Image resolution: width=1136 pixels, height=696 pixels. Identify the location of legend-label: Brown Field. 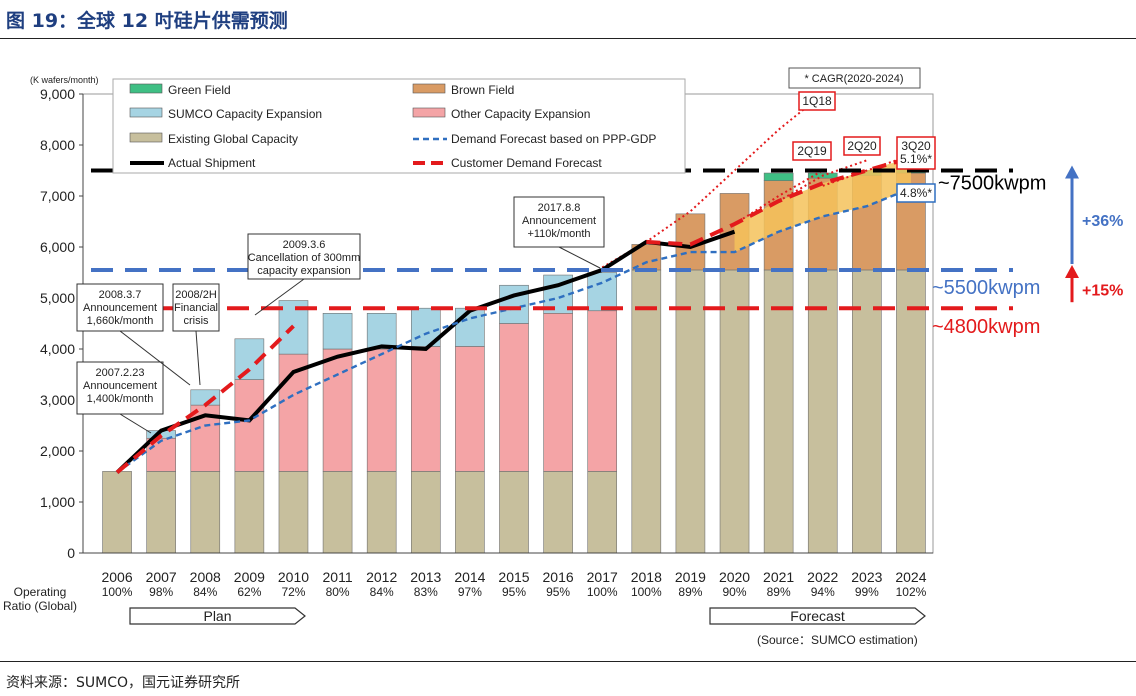
(482, 90).